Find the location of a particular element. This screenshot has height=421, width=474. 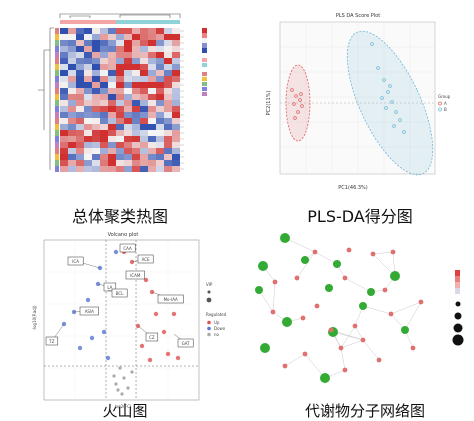

volcano-label-box is located at coordinates (152, 337).